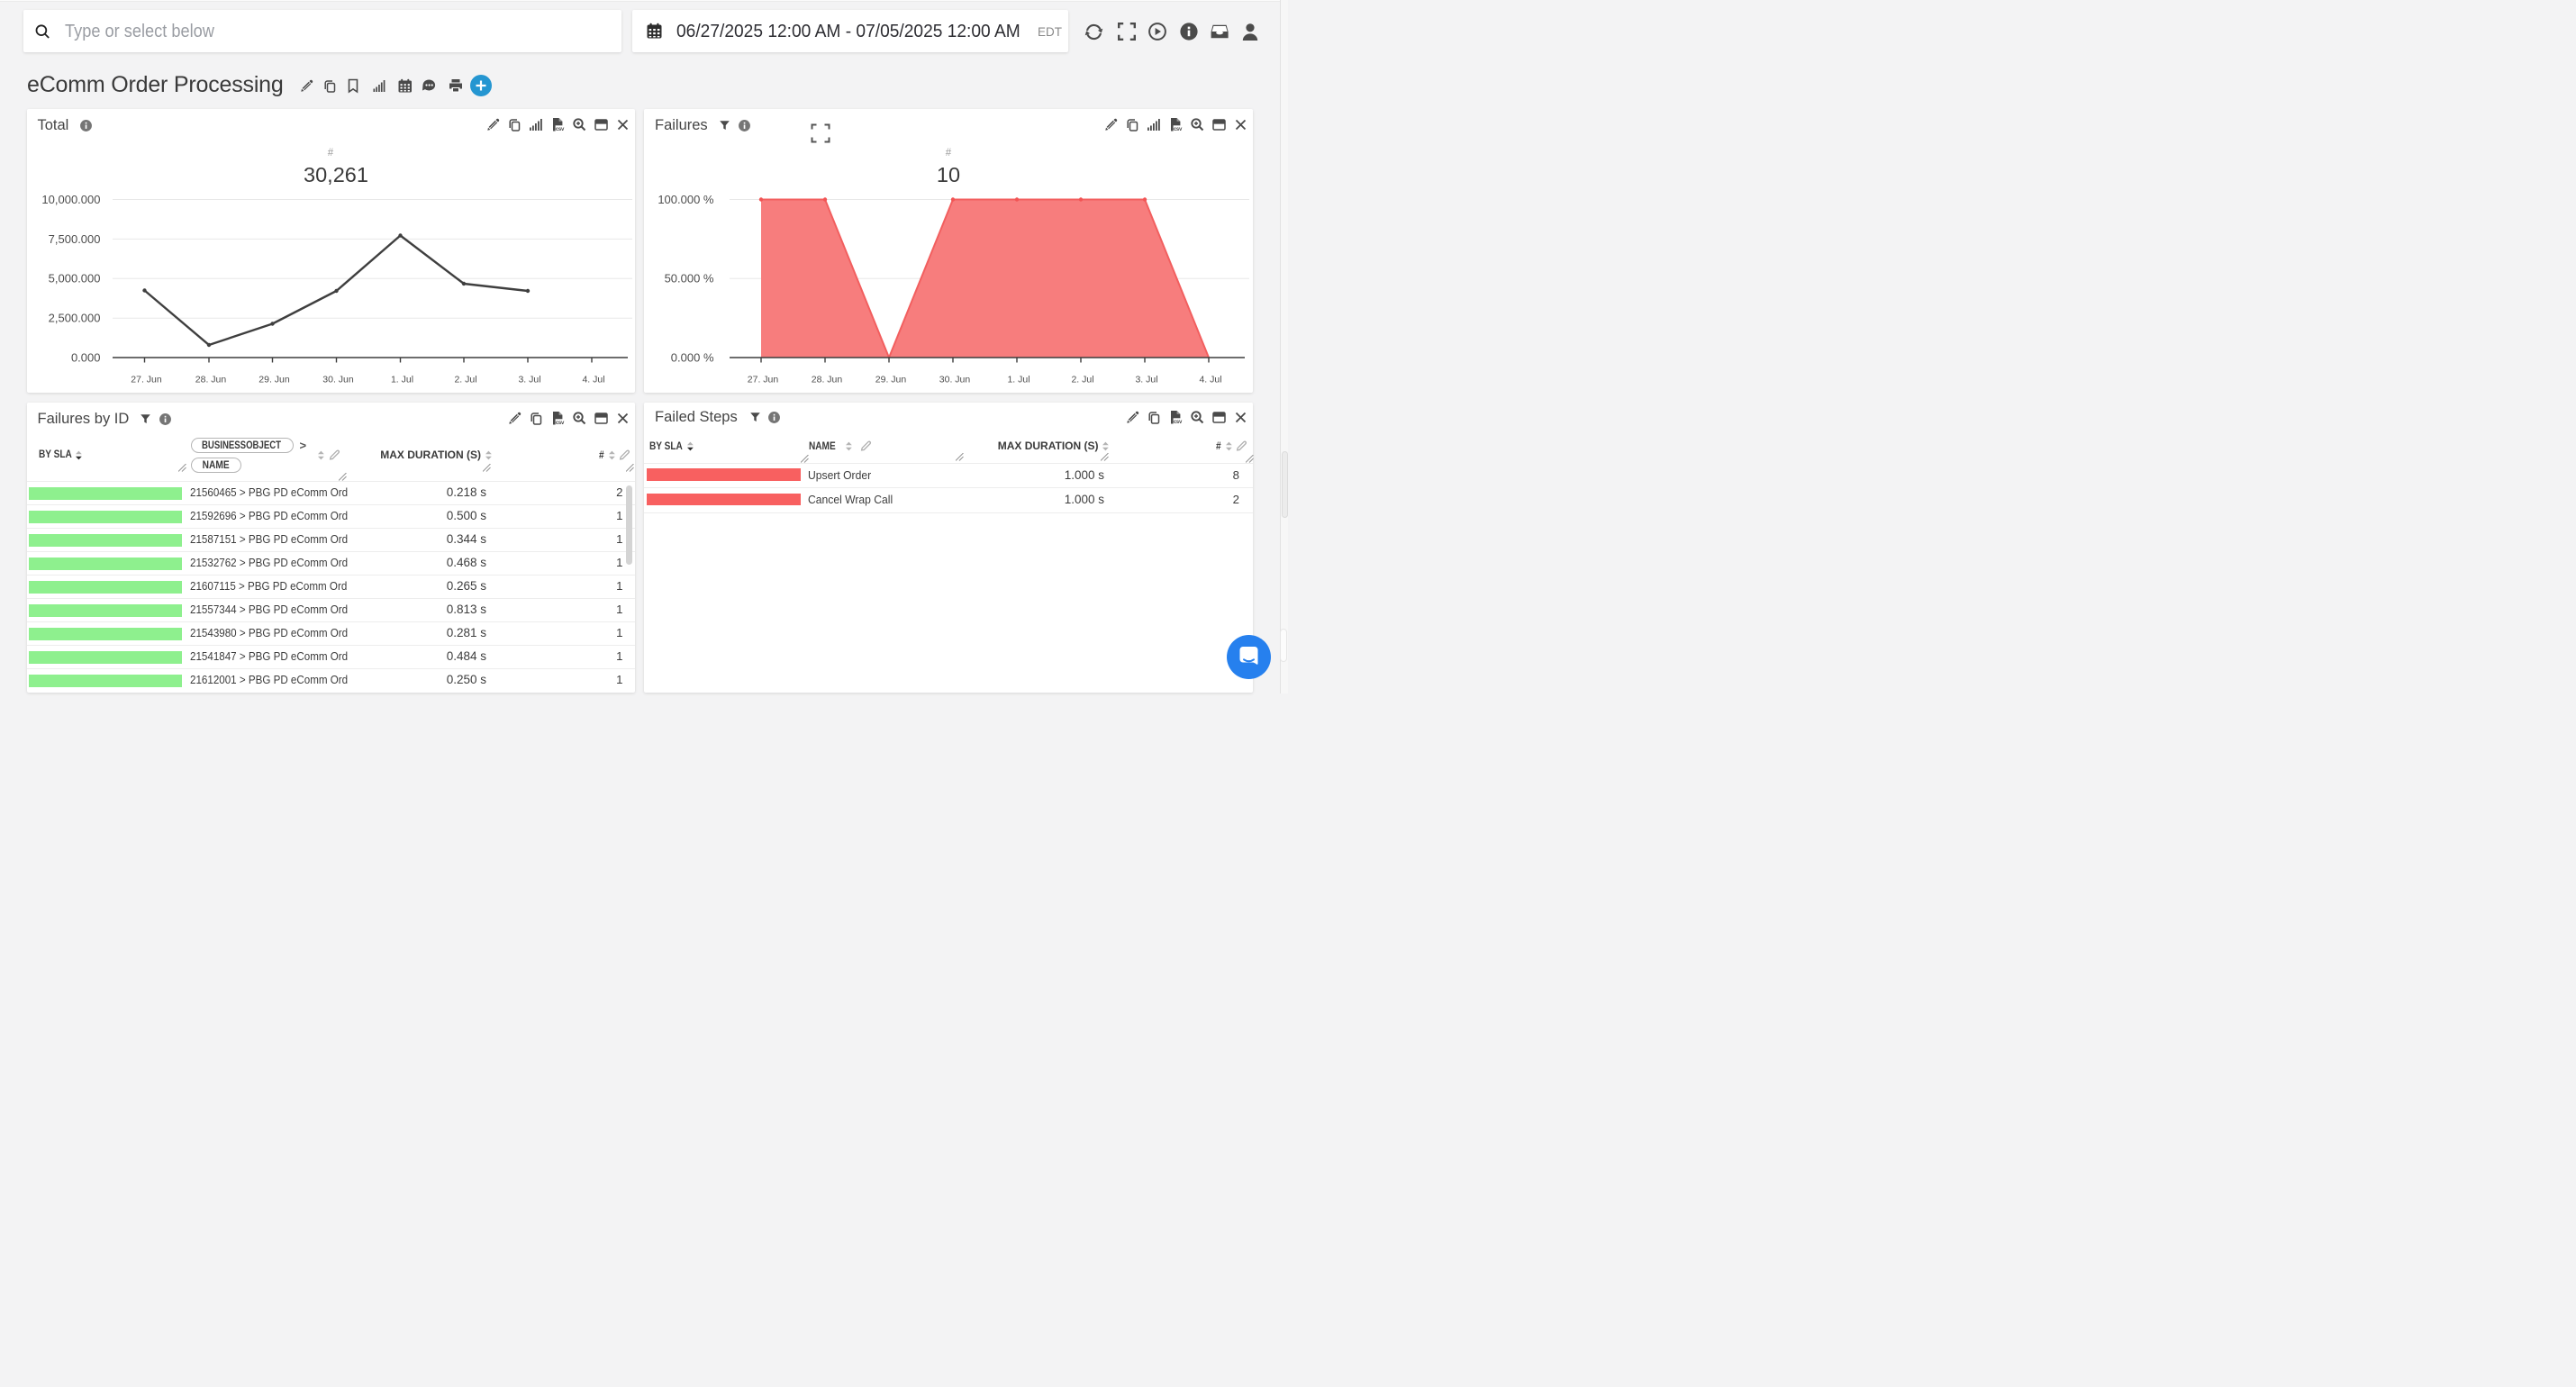 The image size is (2576, 1387). What do you see at coordinates (74, 317) in the screenshot?
I see `svg-text: 2,500.000` at bounding box center [74, 317].